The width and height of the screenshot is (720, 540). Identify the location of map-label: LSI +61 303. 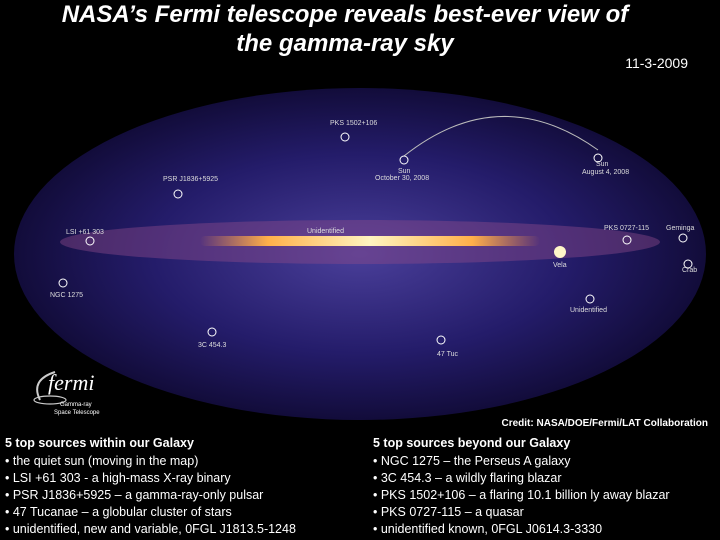
(85, 232).